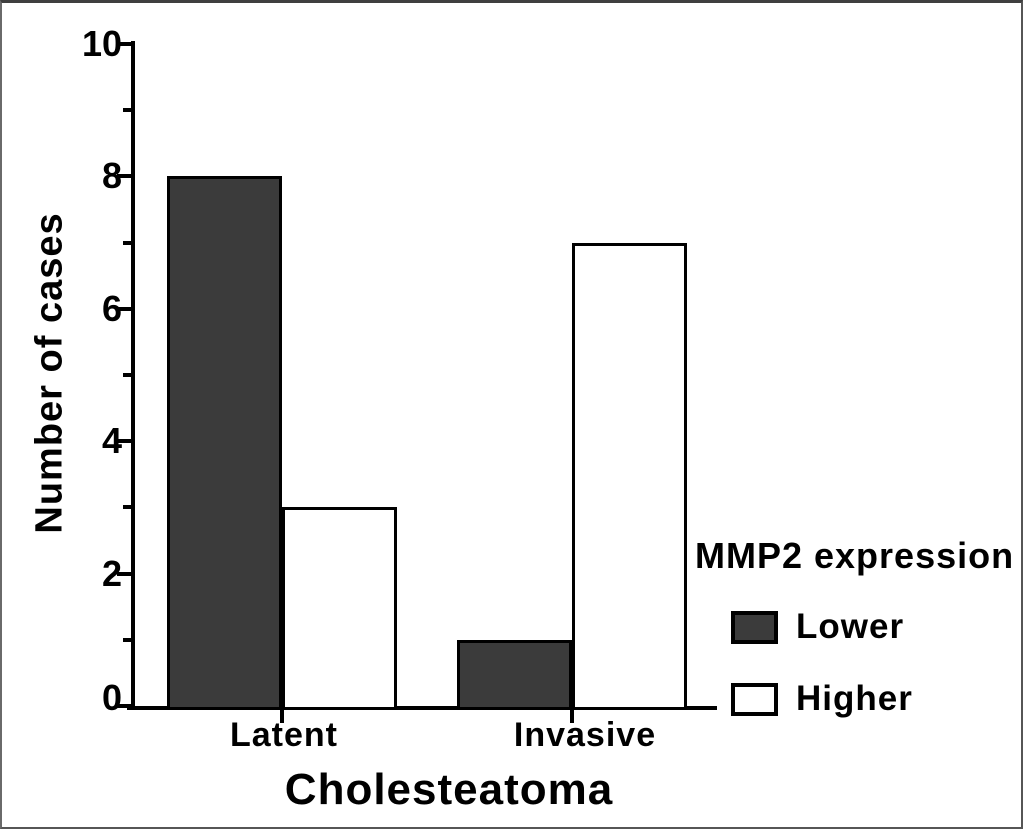 Image resolution: width=1023 pixels, height=829 pixels. Describe the element at coordinates (629, 476) in the screenshot. I see `bar-invasive-higher` at that location.